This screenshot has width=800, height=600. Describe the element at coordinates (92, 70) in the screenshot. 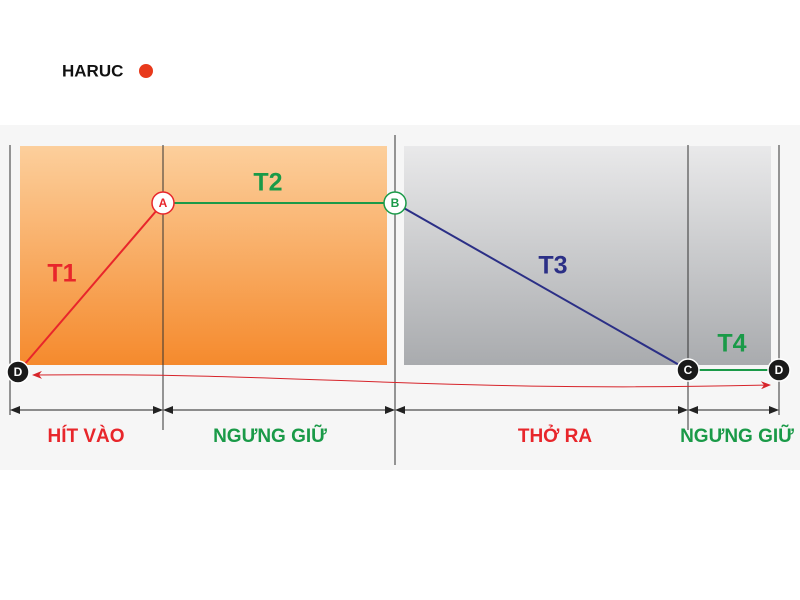

I see `logo-text: HARUC` at that location.